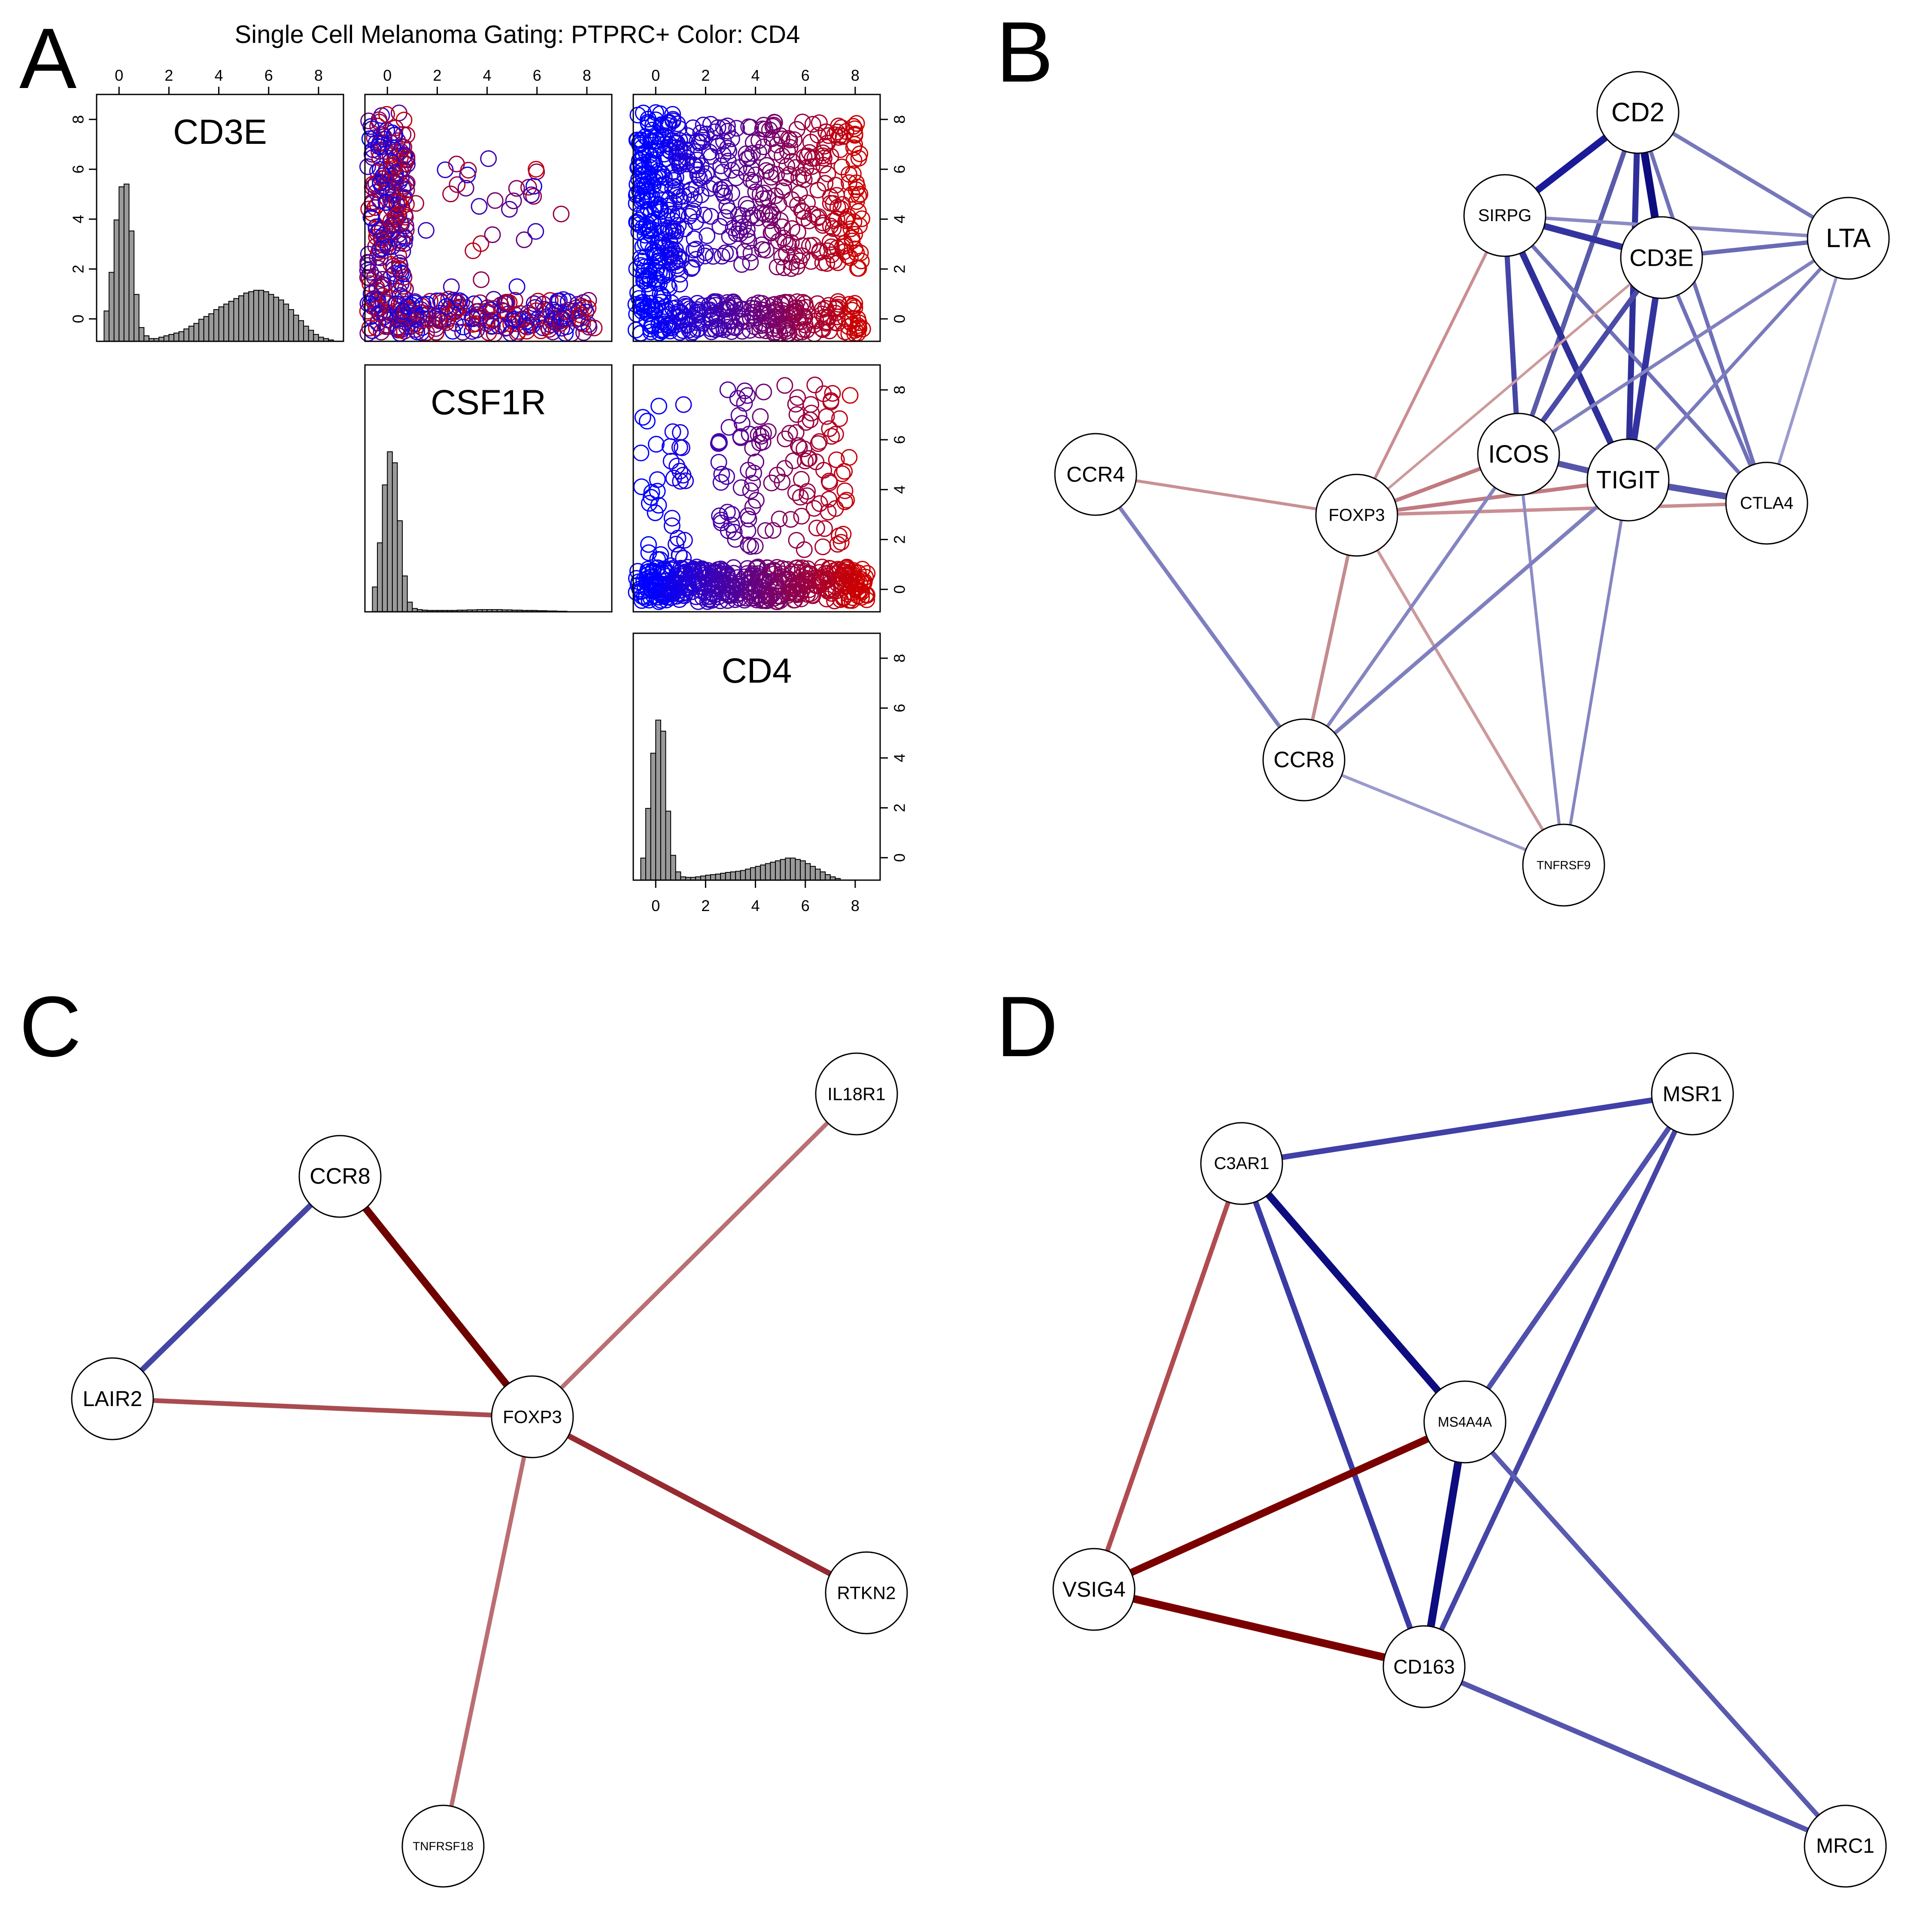 The height and width of the screenshot is (1932, 1932). Describe the element at coordinates (757, 488) in the screenshot. I see `matrix-cell-frame` at that location.